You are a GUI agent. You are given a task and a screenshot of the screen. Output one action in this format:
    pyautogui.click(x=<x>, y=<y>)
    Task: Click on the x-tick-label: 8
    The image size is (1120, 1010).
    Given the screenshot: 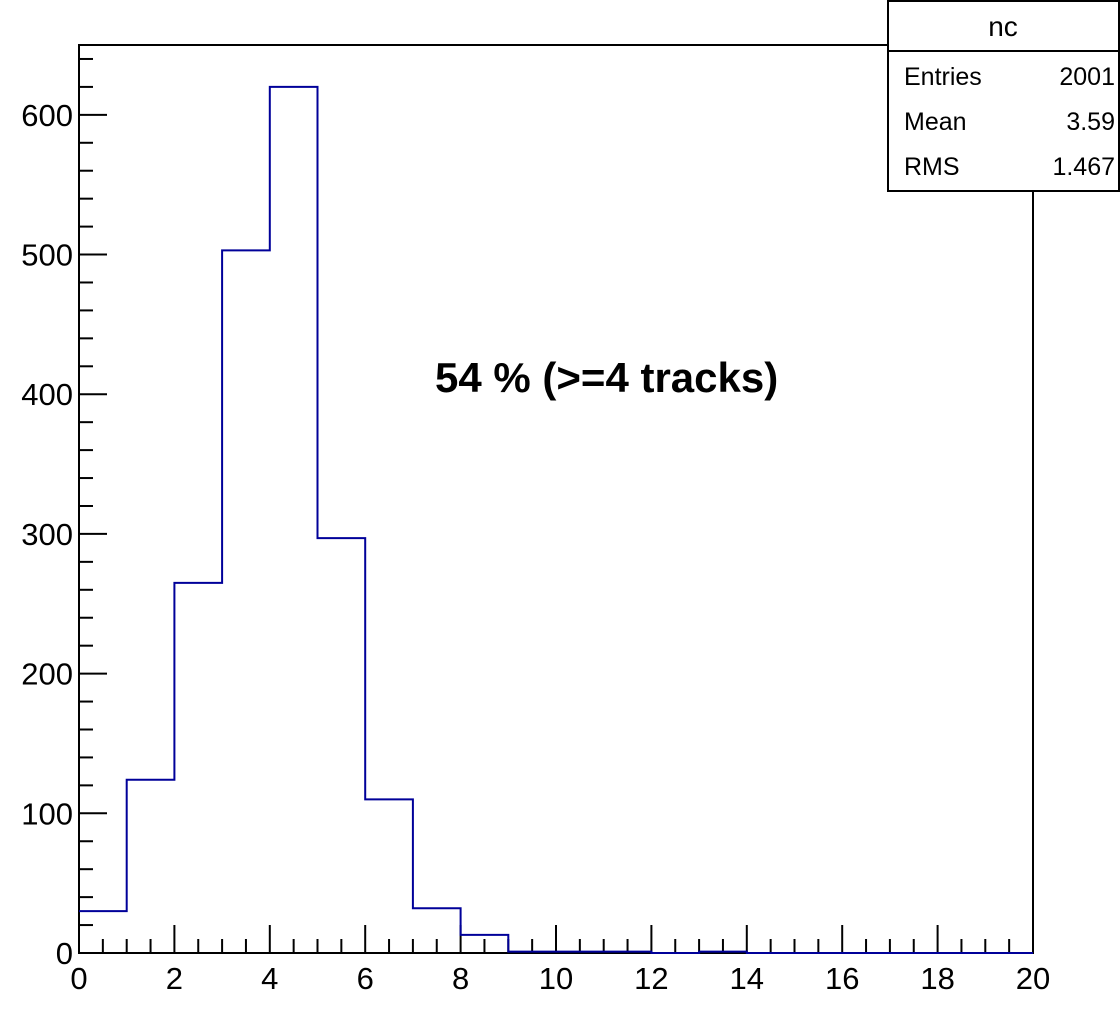 What is the action you would take?
    pyautogui.click(x=460, y=978)
    